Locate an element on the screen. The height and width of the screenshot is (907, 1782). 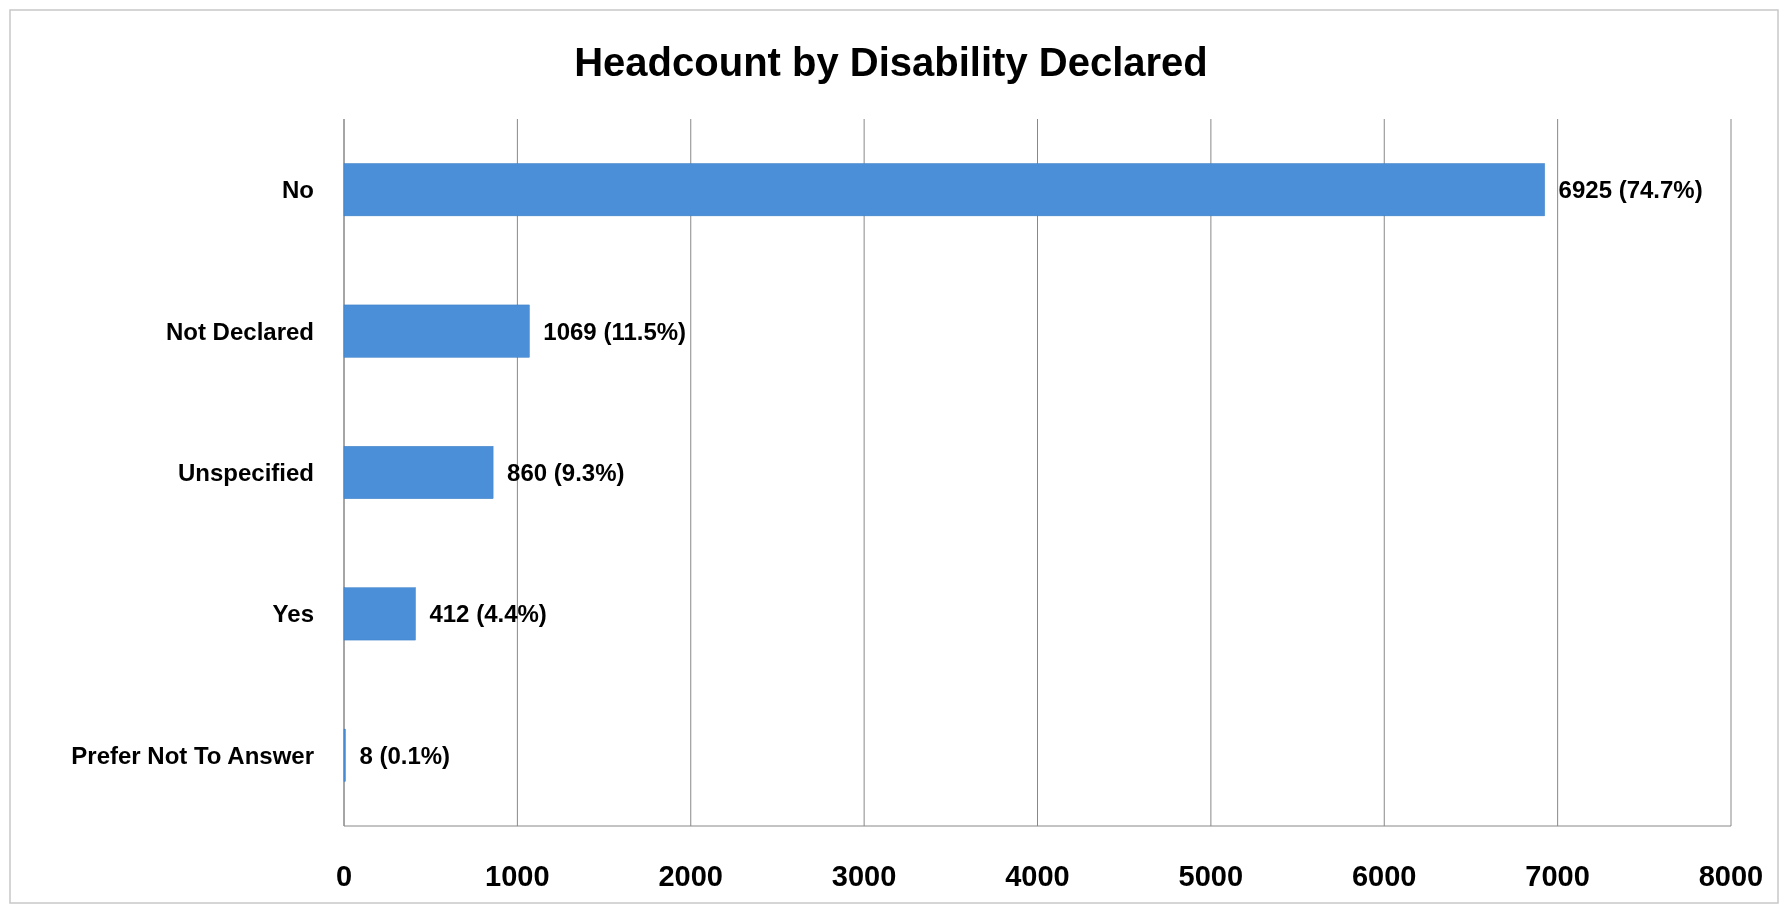
data-label: 8 (0.1%) is located at coordinates (405, 755).